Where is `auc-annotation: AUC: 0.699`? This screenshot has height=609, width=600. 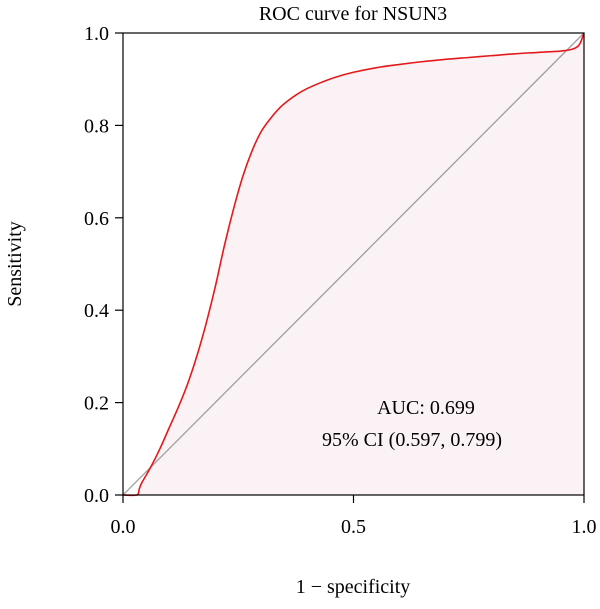
auc-annotation: AUC: 0.699 is located at coordinates (426, 408).